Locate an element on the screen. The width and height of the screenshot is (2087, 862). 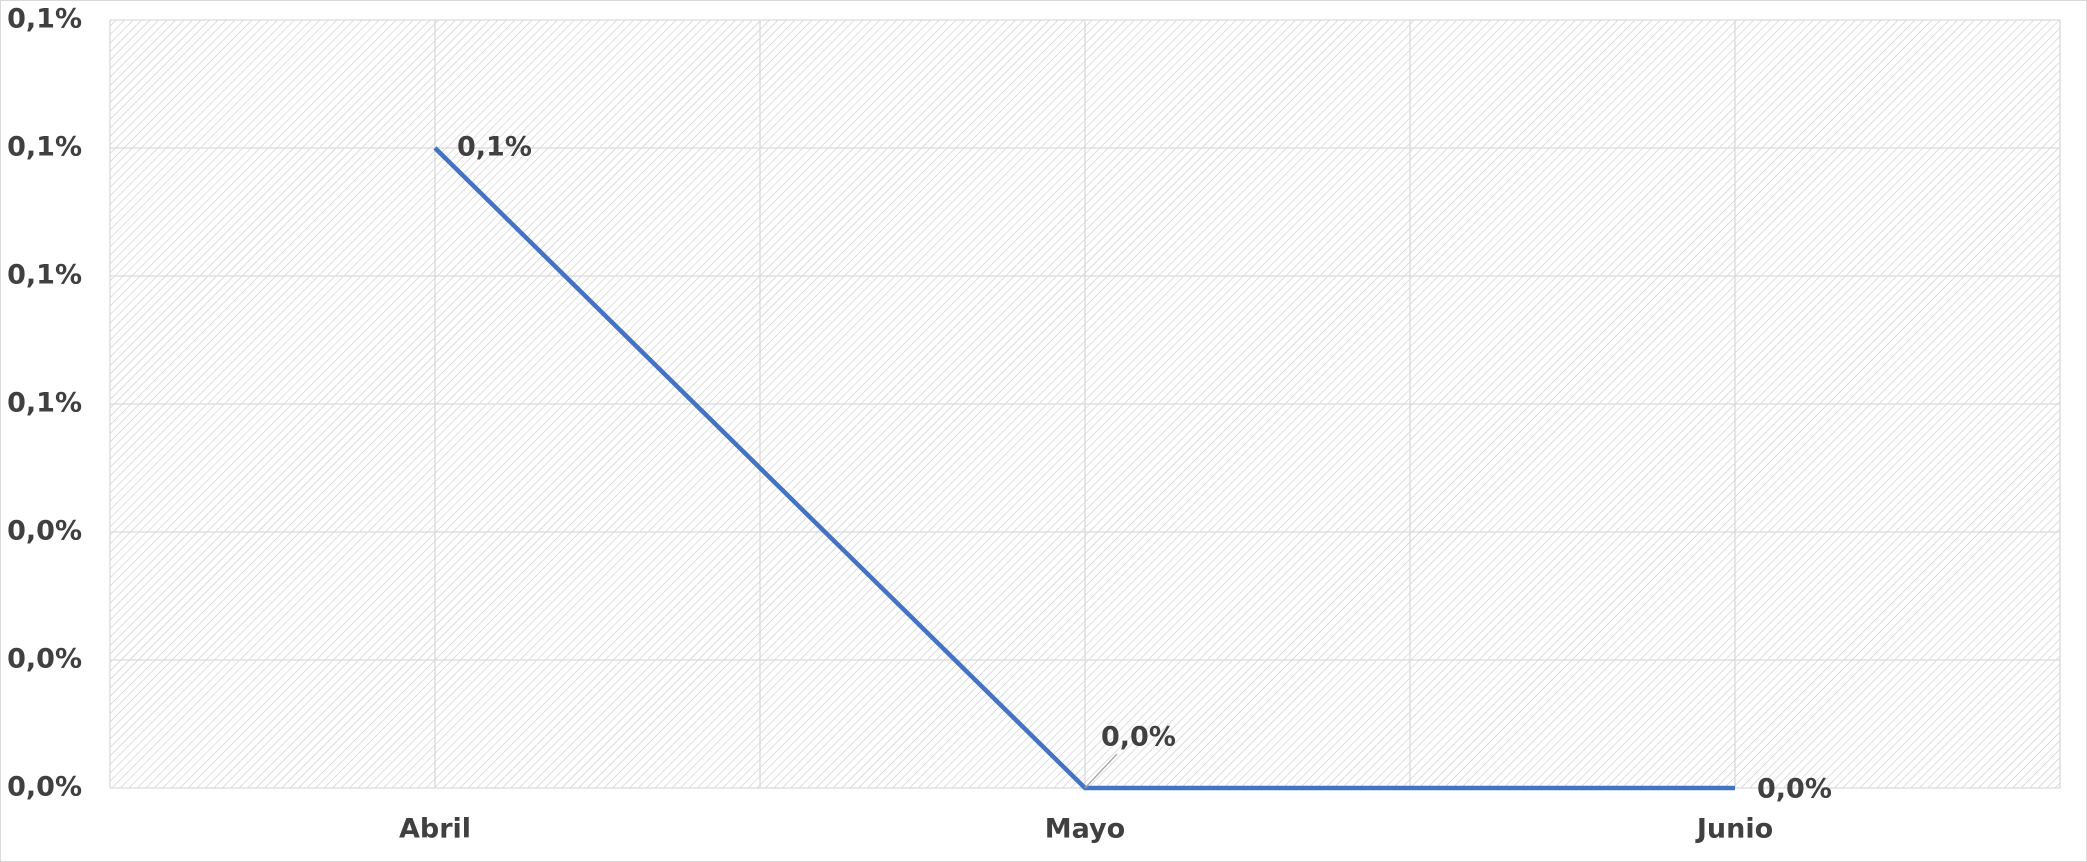
data-label: 0,1% is located at coordinates (494, 147).